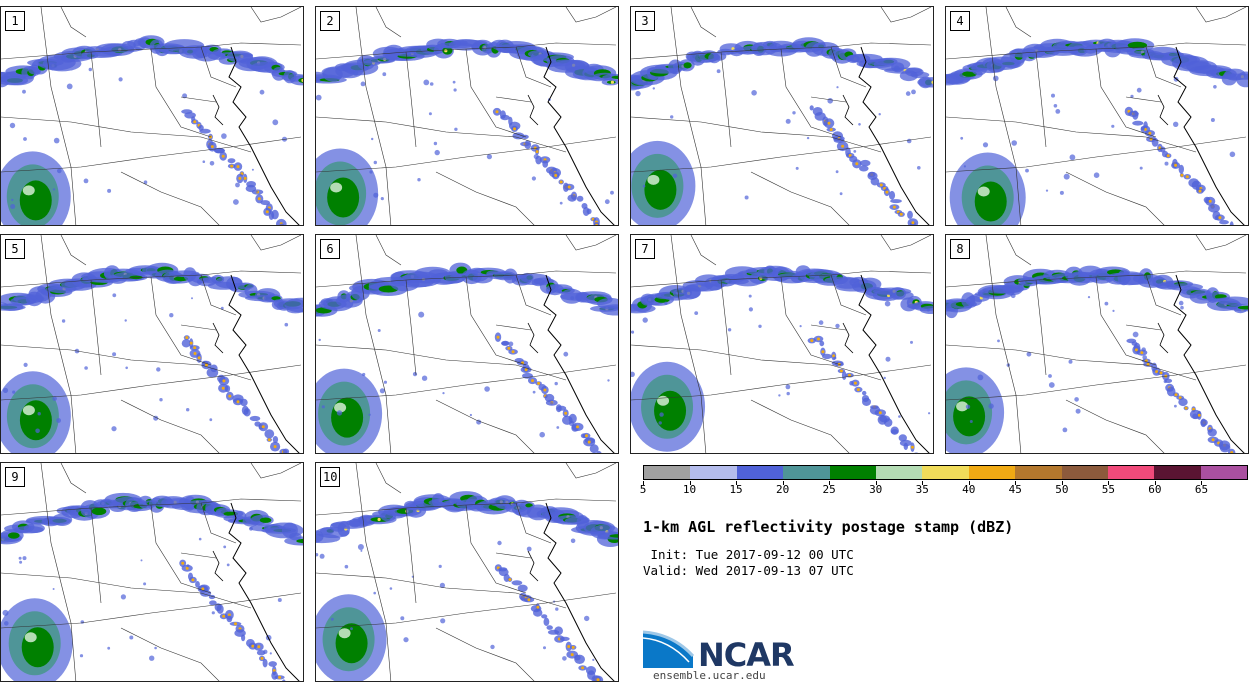 This screenshot has width=1260, height=684. What do you see at coordinates (1108, 489) in the screenshot?
I see `colorbar-tick-label: 55` at bounding box center [1108, 489].